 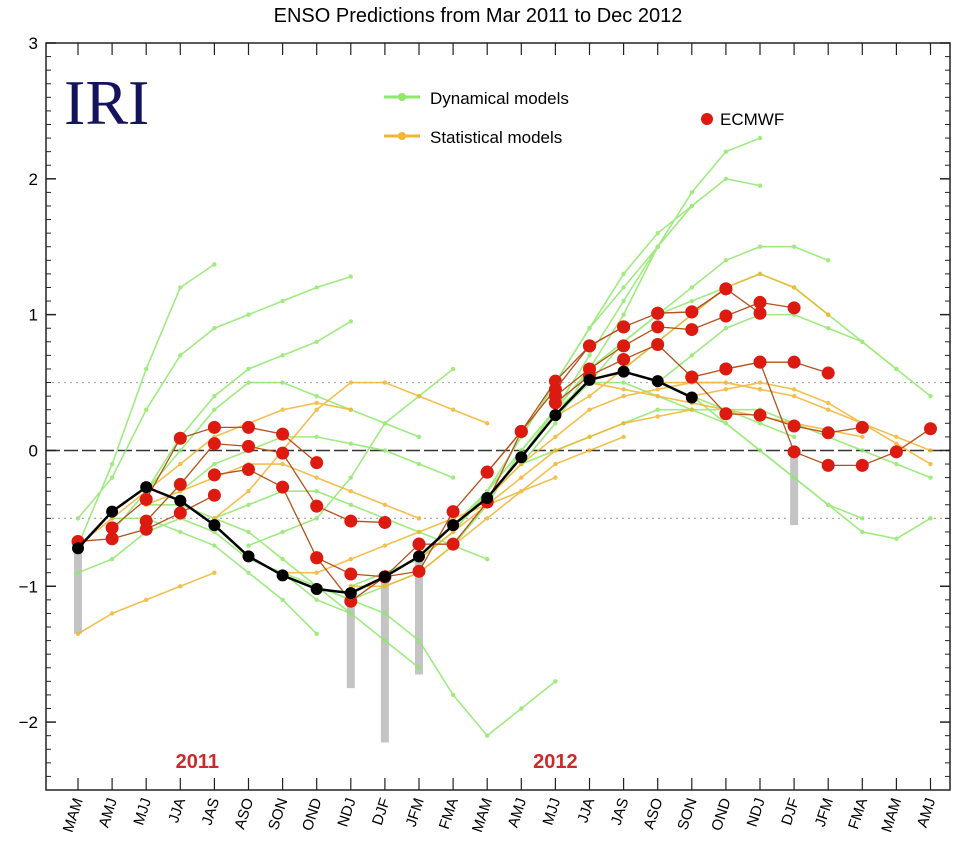 I want to click on legend-statistical-icon, so click(x=402, y=136).